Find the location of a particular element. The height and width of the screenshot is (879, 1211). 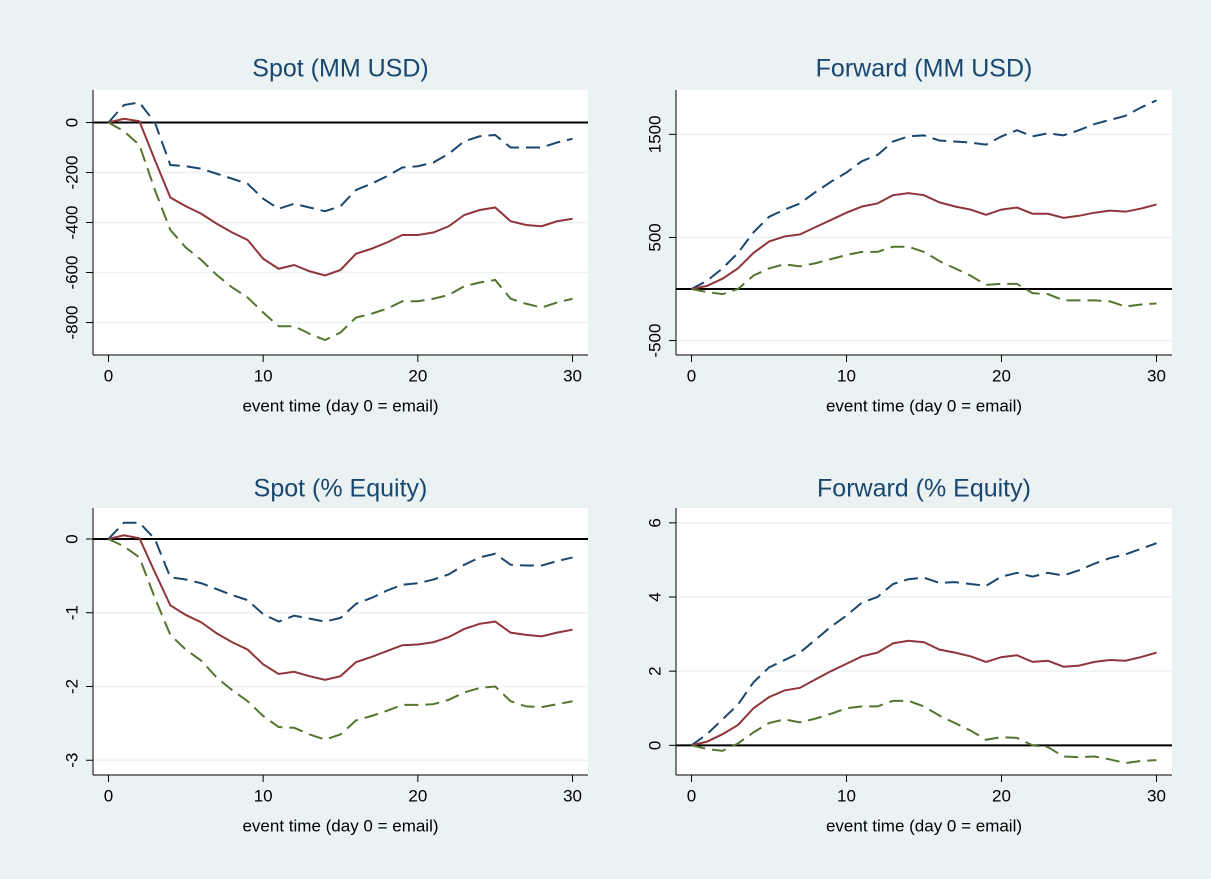

y-tick-label: -800 is located at coordinates (71, 322).